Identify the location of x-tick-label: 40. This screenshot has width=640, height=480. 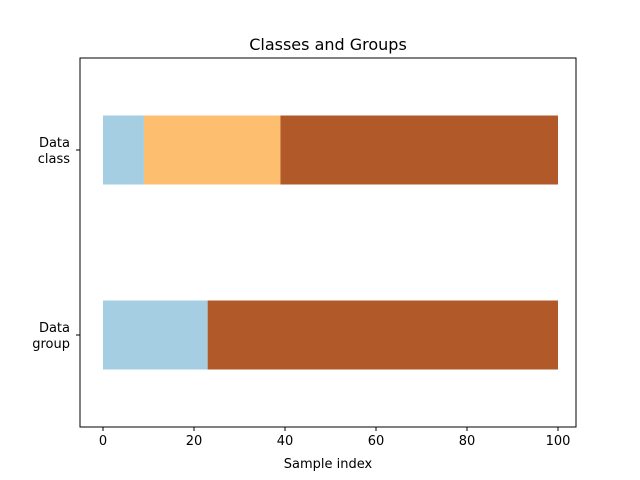
(285, 441).